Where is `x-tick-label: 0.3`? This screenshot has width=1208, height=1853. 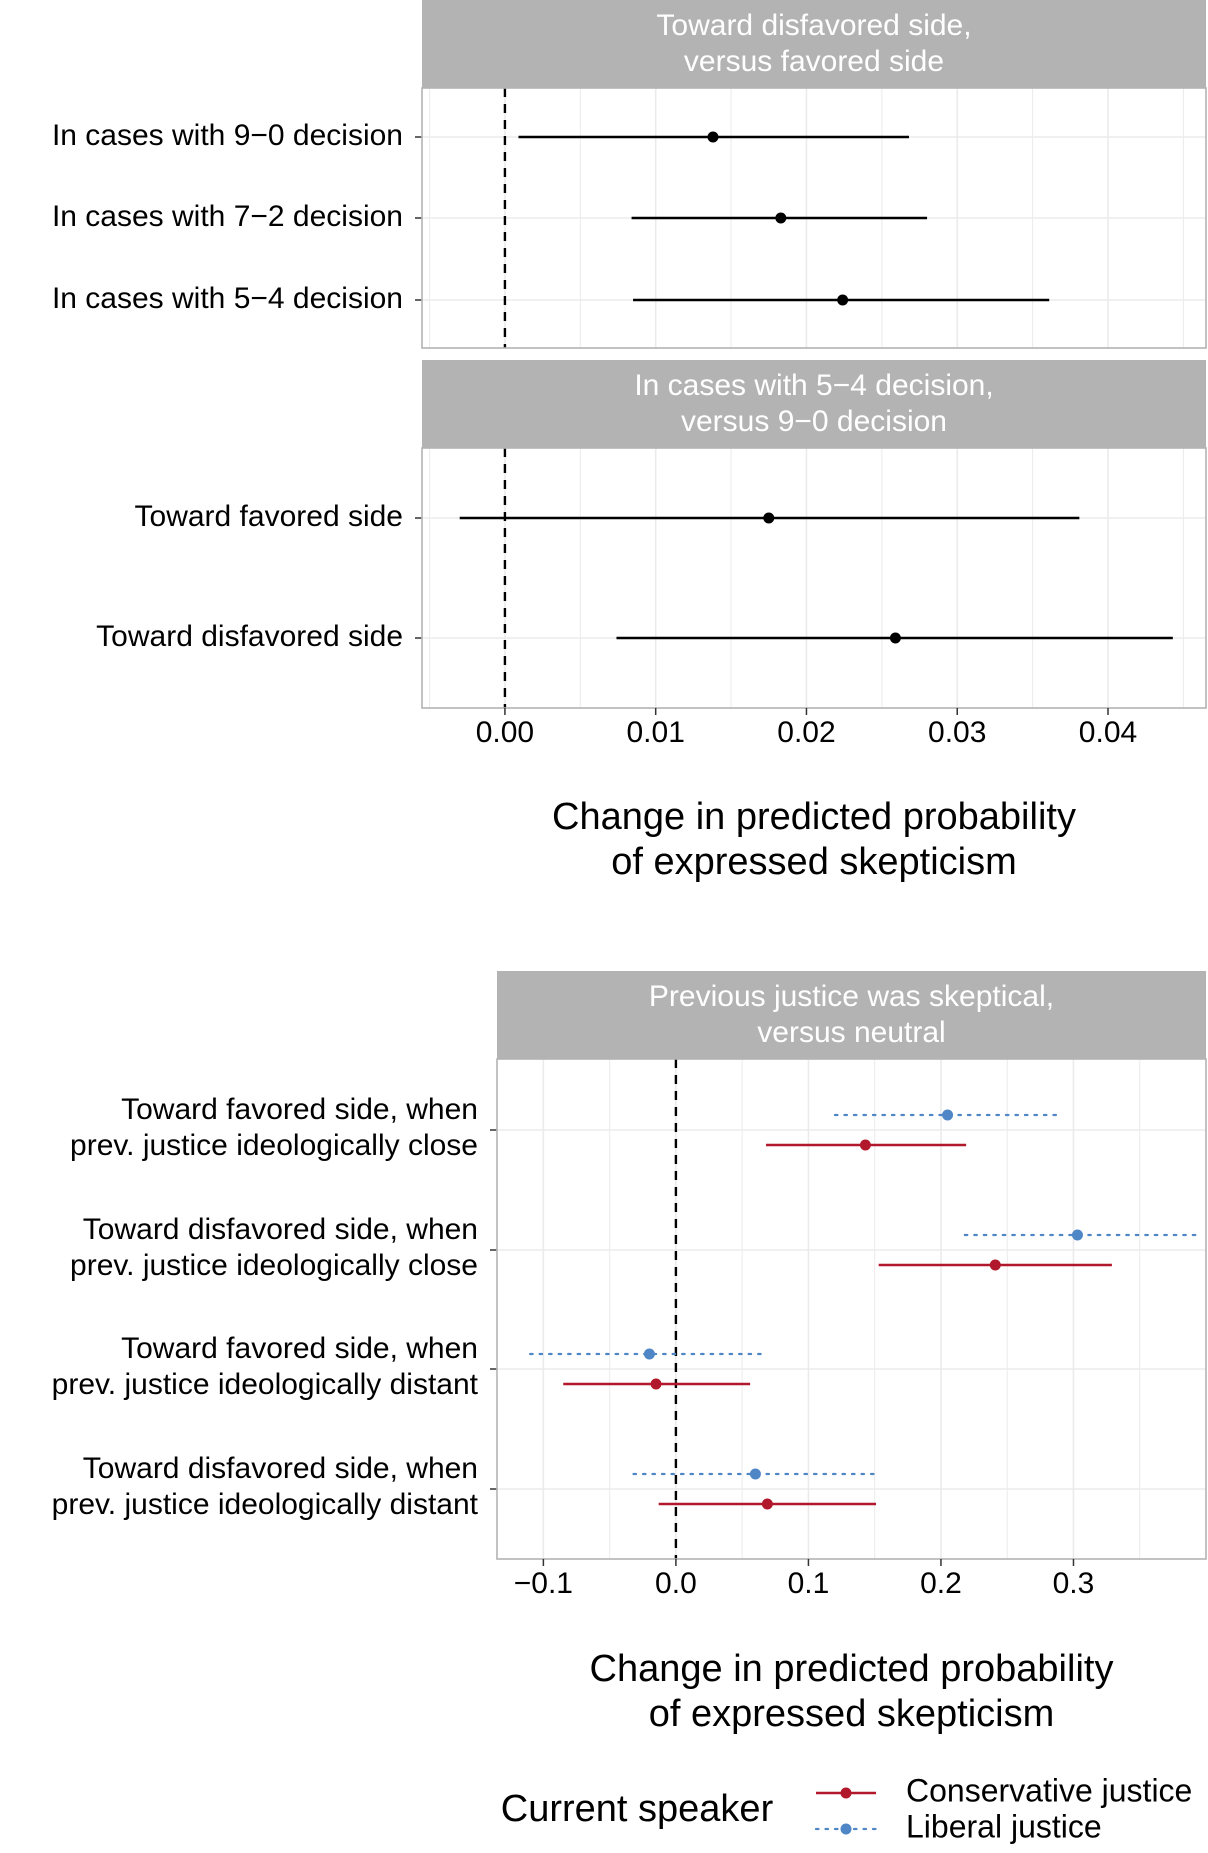
x-tick-label: 0.3 is located at coordinates (1074, 1583).